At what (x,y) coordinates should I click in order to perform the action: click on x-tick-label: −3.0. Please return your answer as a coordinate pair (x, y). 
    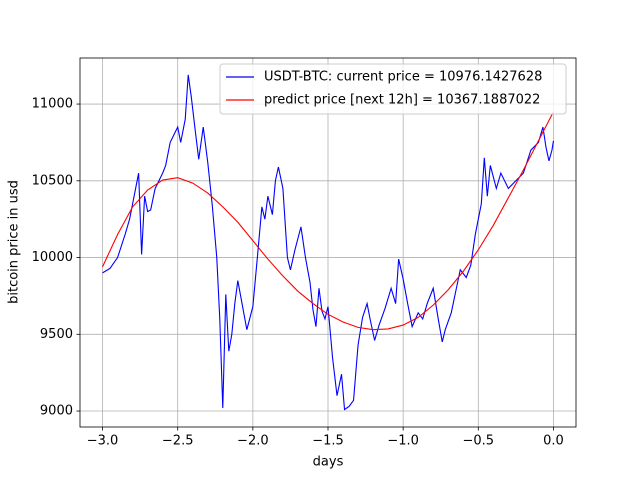
    Looking at the image, I should click on (103, 441).